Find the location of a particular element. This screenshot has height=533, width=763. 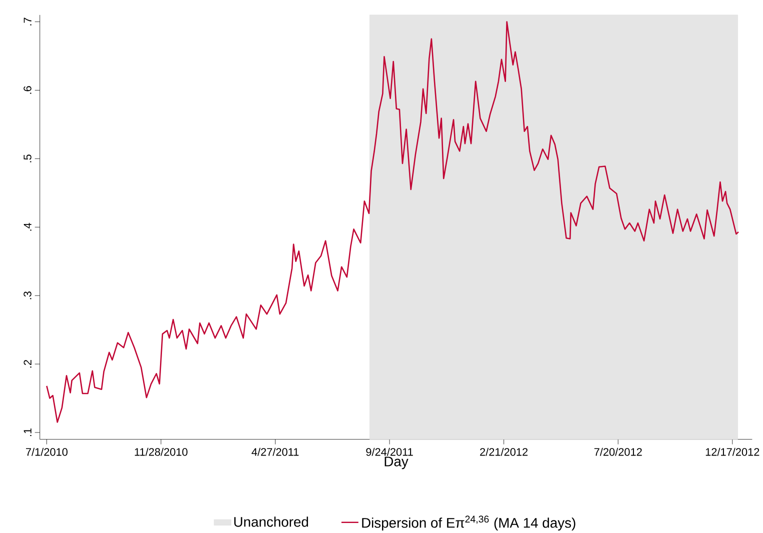

x-tick-label: 11/28/2010 is located at coordinates (161, 452).